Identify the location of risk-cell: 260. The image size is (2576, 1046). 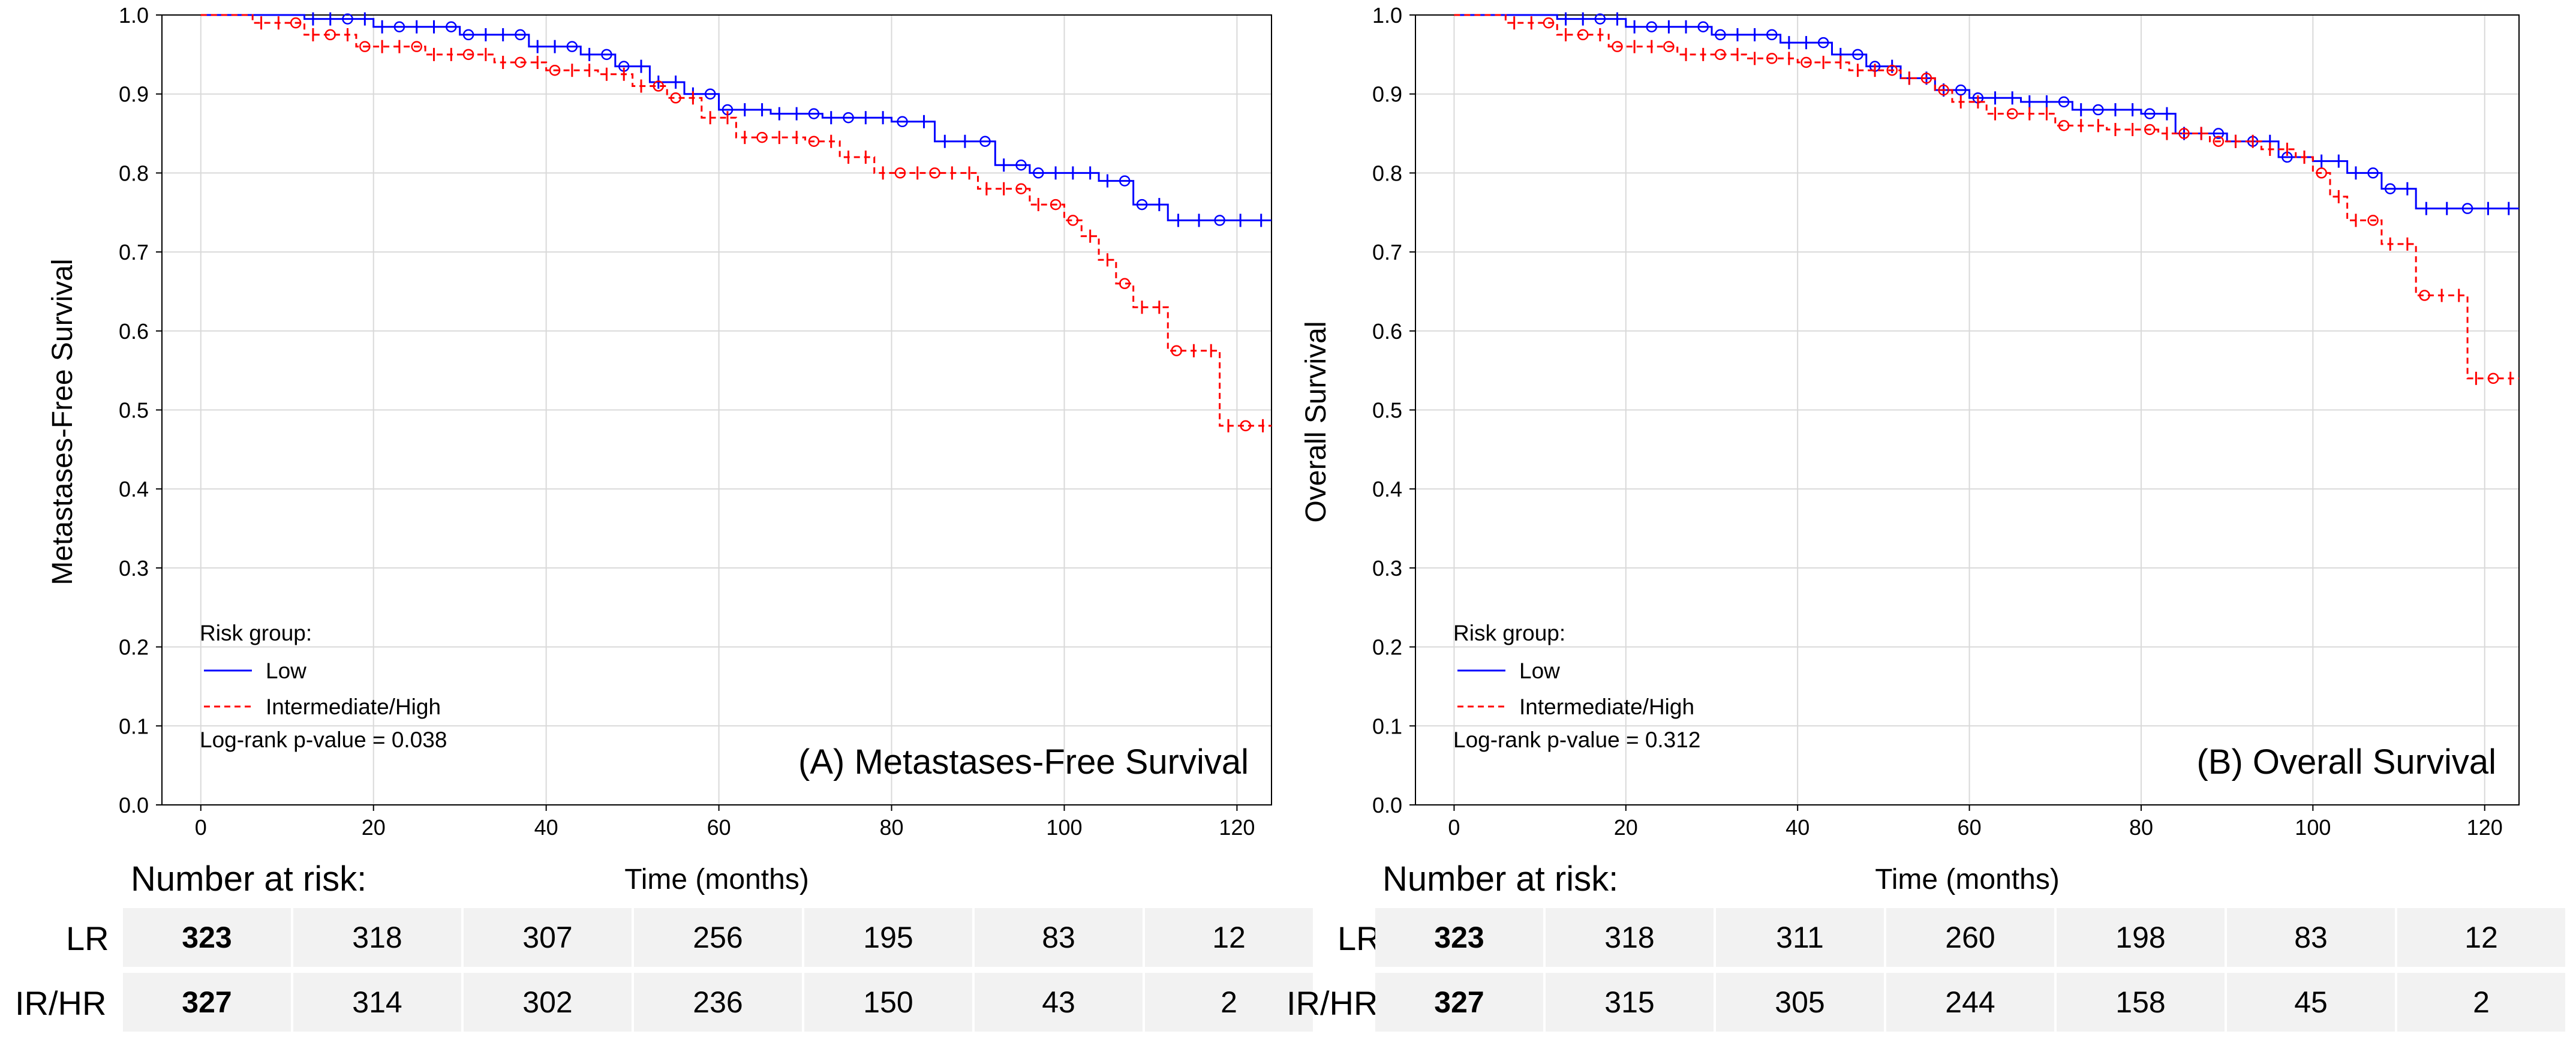
(1970, 938).